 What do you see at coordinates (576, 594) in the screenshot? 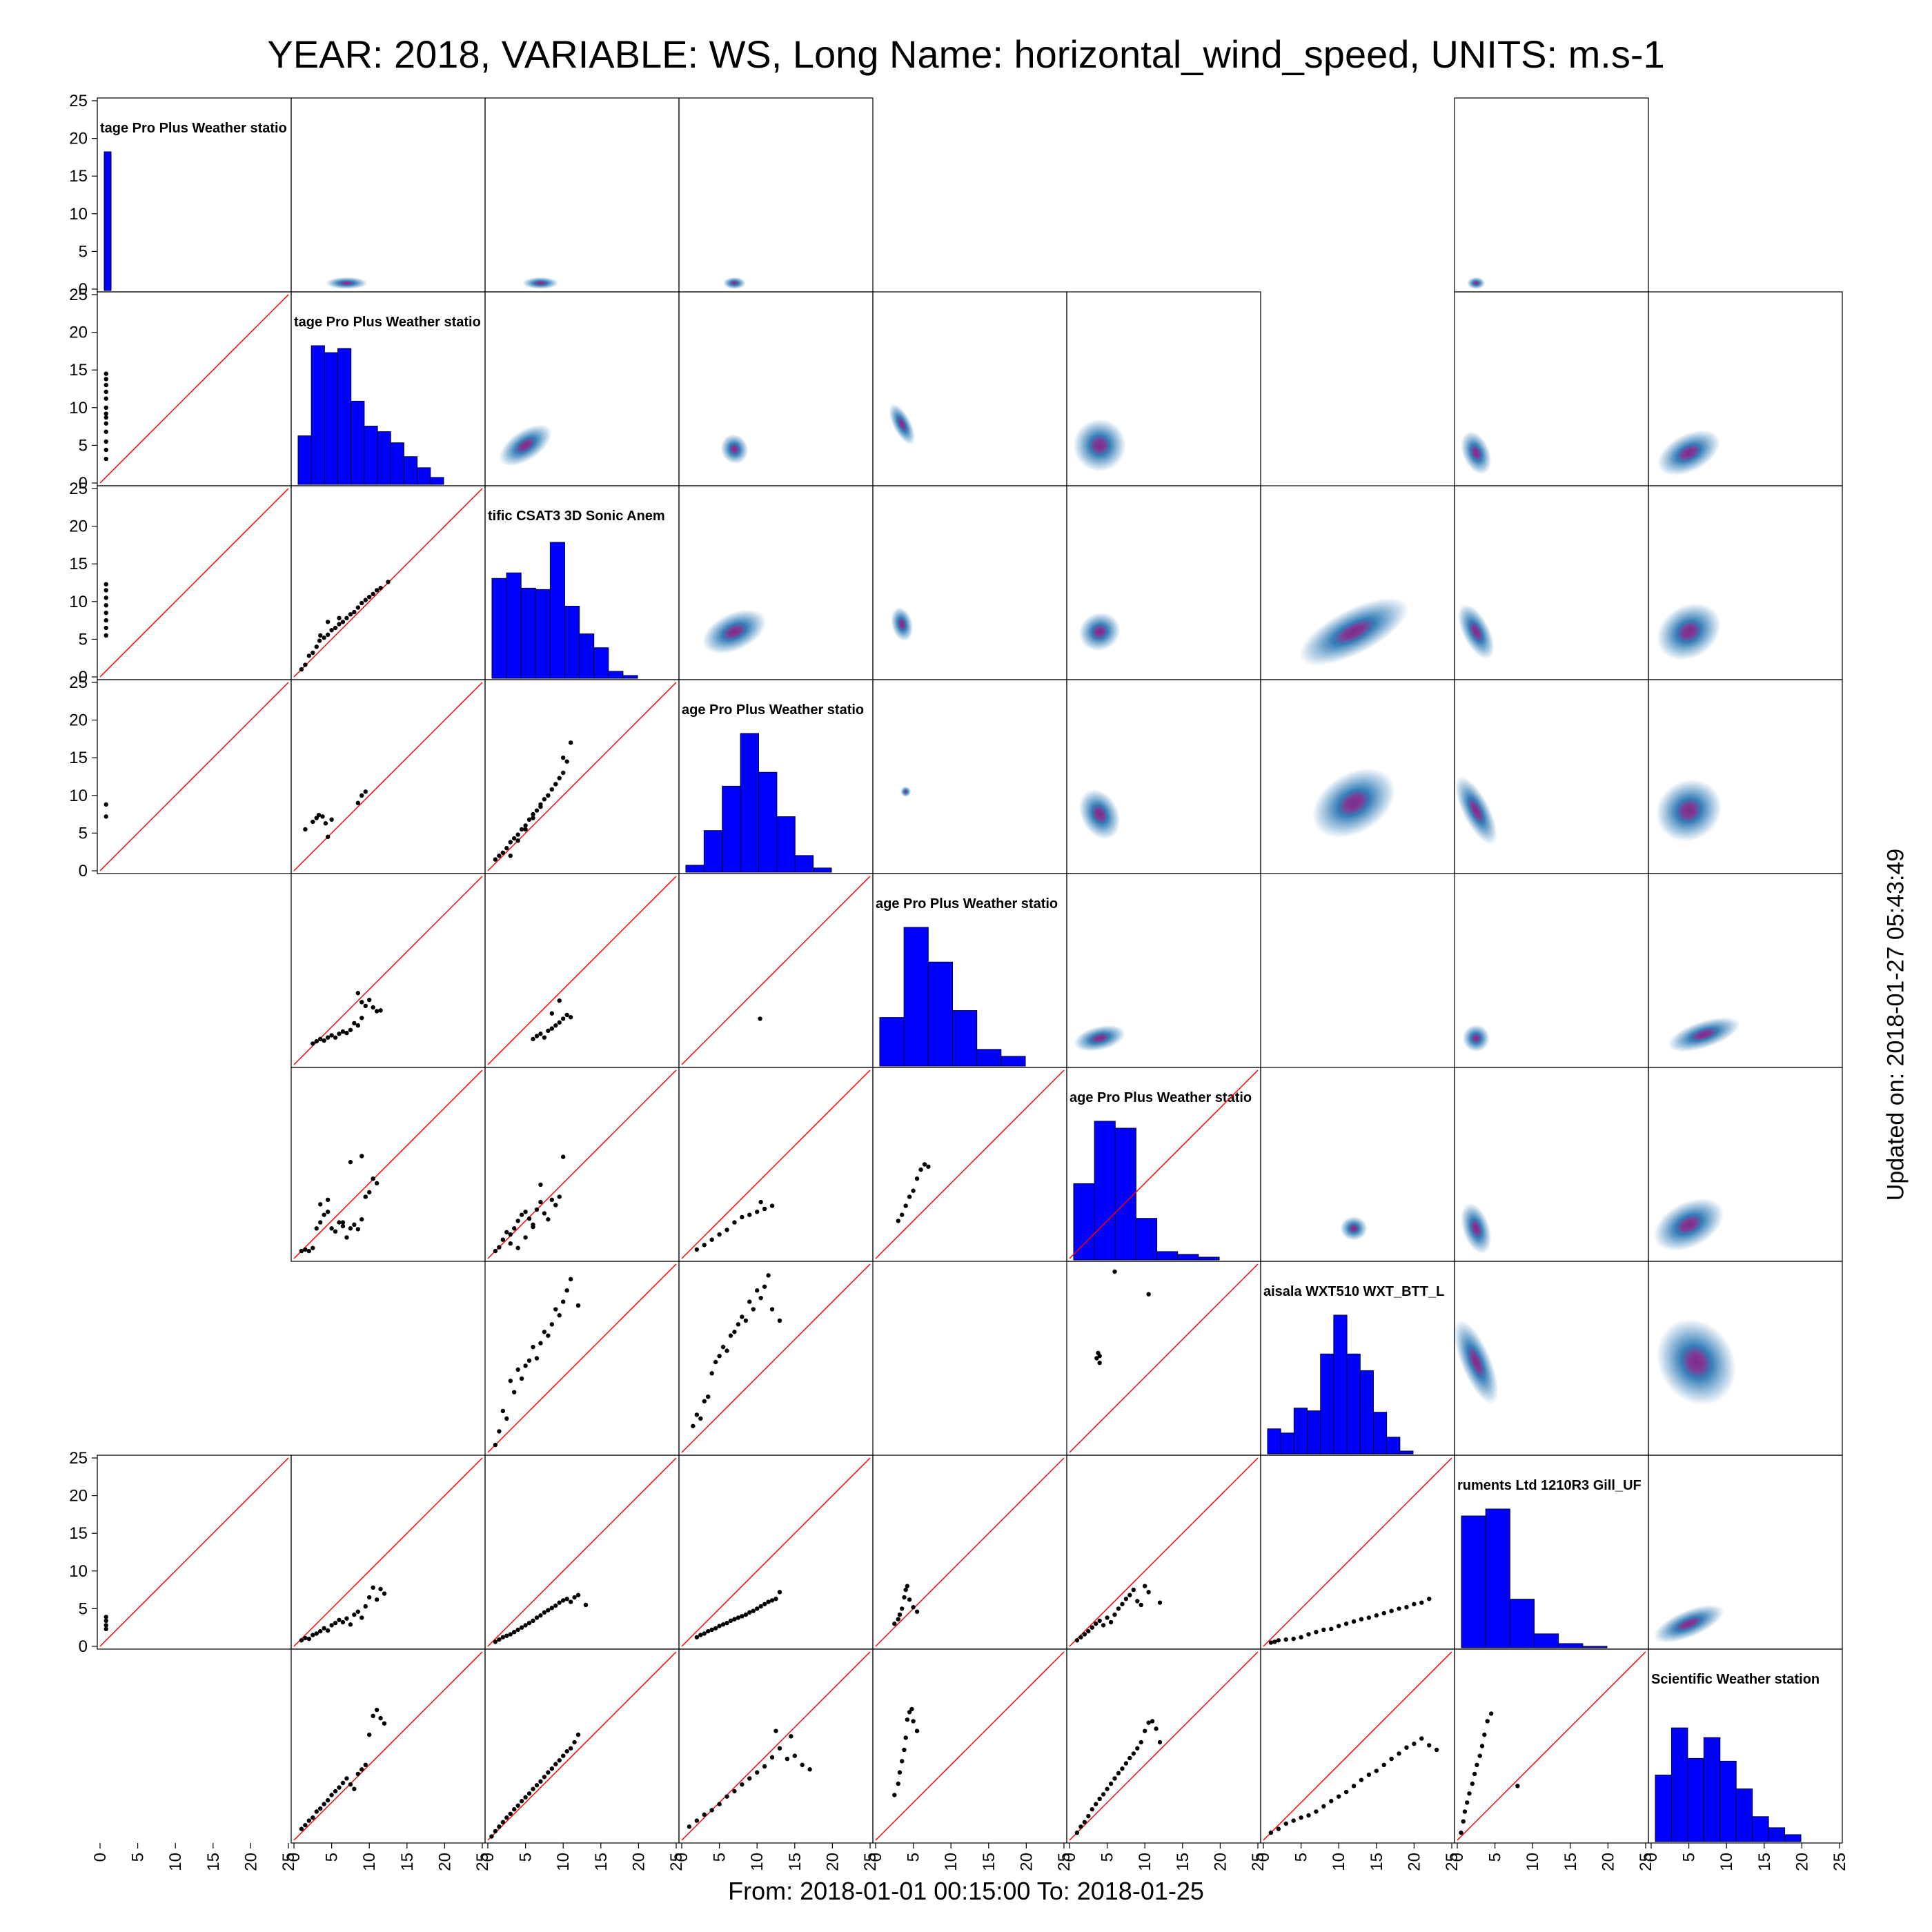
I see `histogram-panel: tific CSAT3 3D Sonic Anem` at bounding box center [576, 594].